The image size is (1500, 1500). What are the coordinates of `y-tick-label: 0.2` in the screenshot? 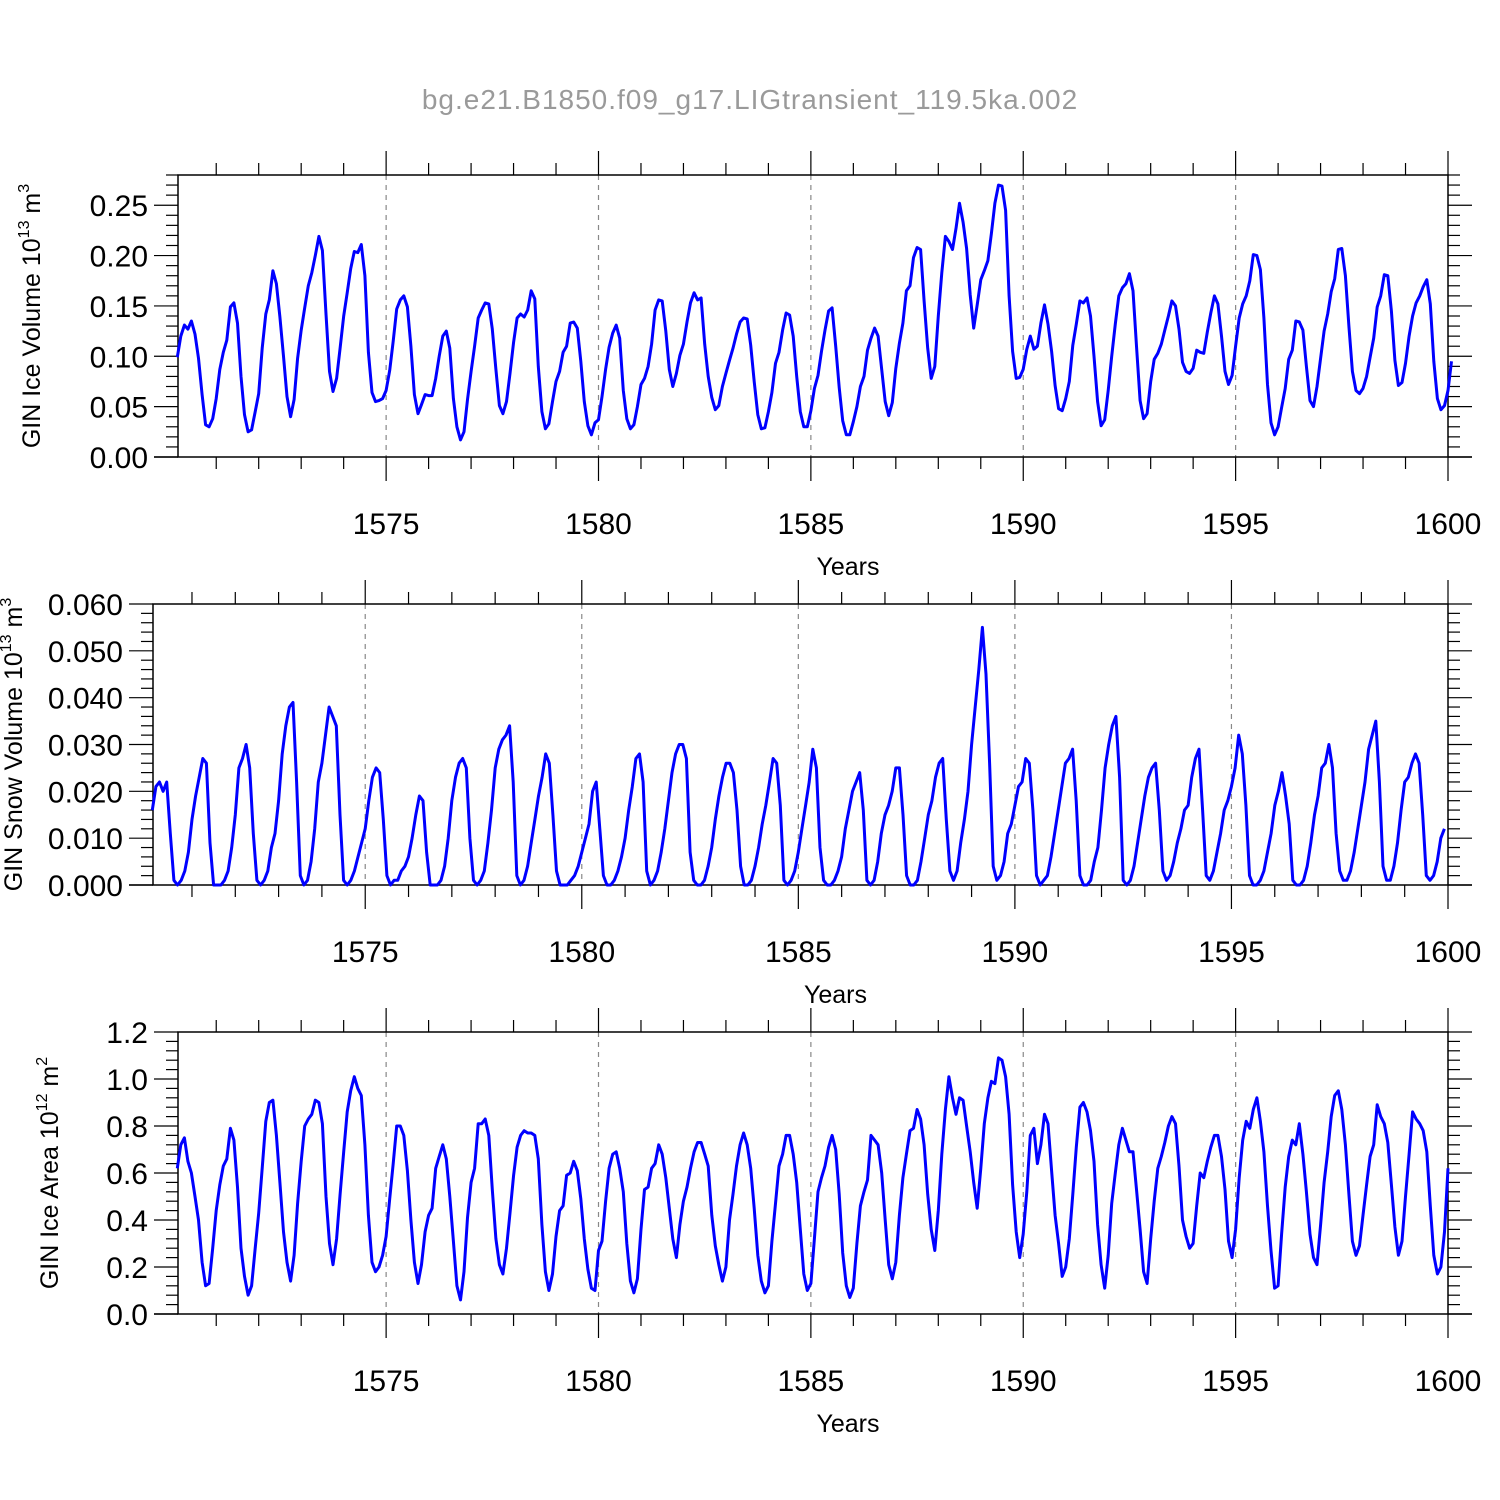 It's located at (127, 1268).